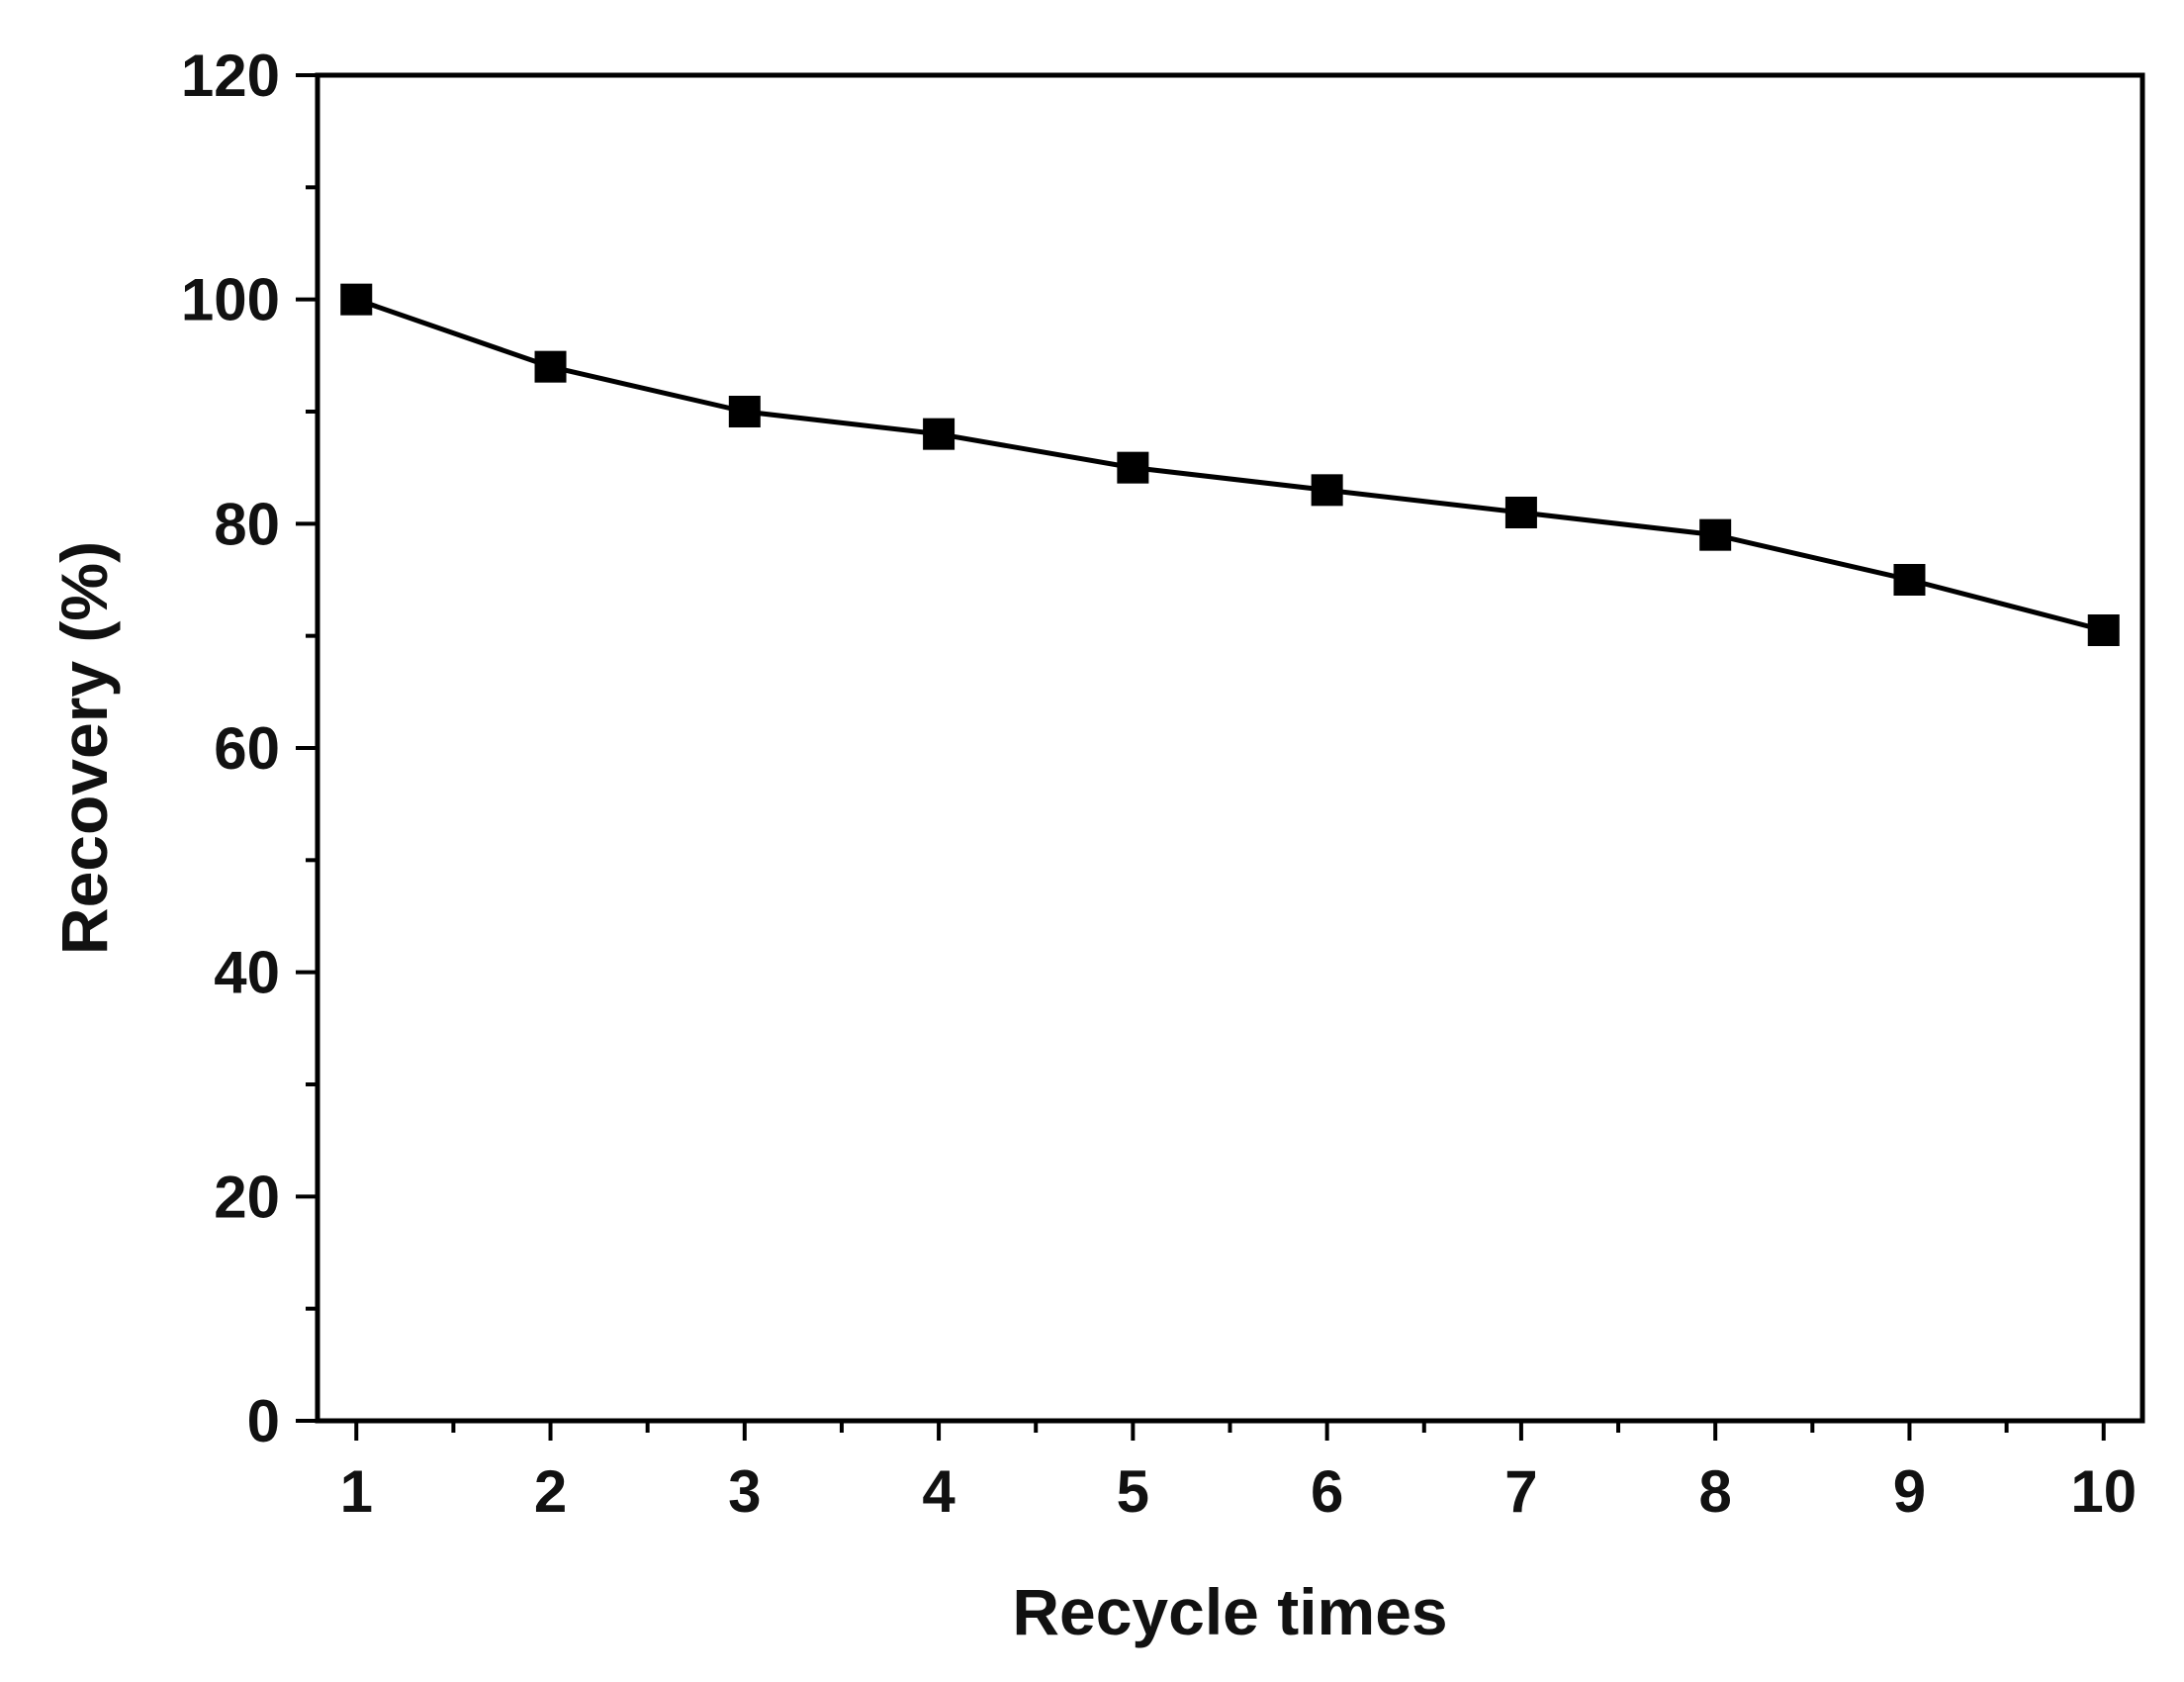 Image resolution: width=2184 pixels, height=1682 pixels. I want to click on y-axis-label: Recovery (%), so click(84, 748).